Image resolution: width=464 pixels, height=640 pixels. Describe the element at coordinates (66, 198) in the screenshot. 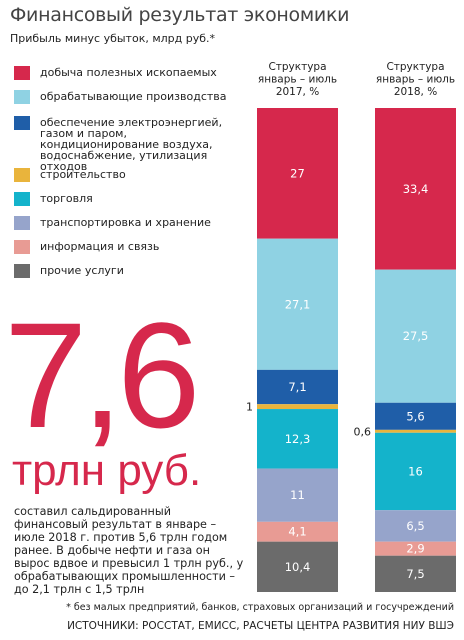

I see `legend-label: торговля` at that location.